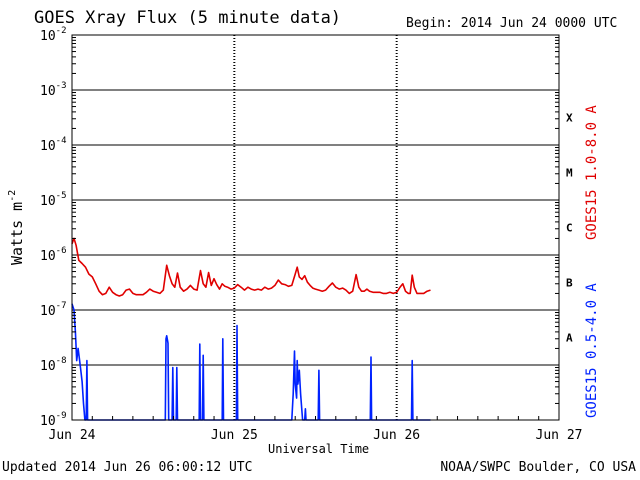 Image resolution: width=640 pixels, height=480 pixels. I want to click on flare-class-label: A, so click(569, 338).